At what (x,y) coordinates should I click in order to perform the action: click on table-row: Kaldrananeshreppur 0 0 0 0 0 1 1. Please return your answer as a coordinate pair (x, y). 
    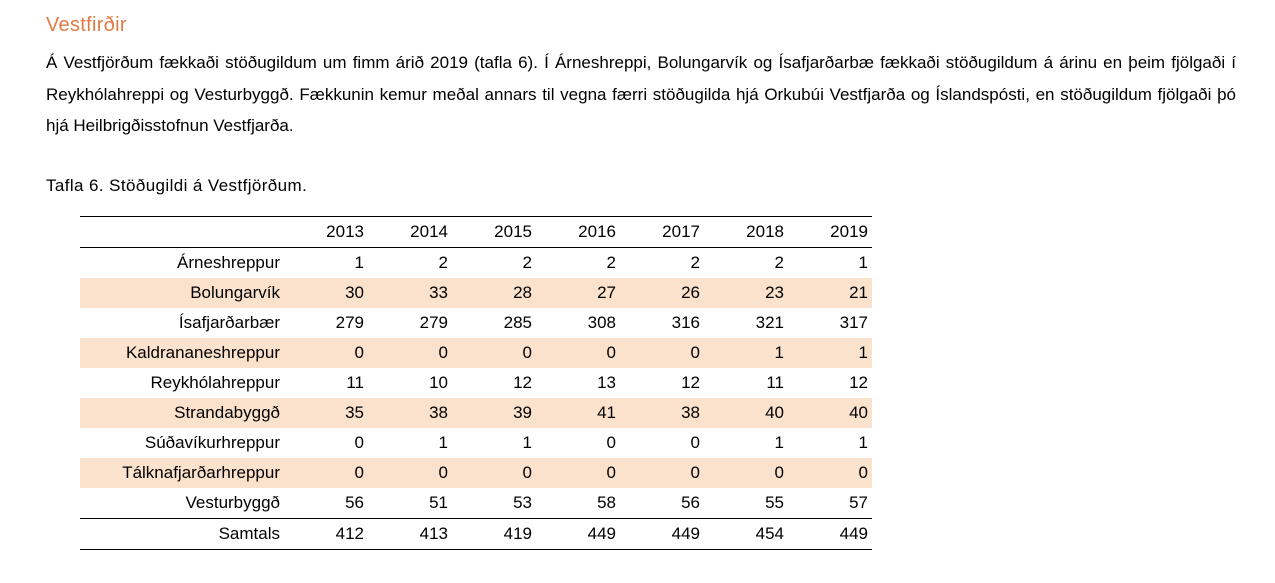
    Looking at the image, I should click on (476, 353).